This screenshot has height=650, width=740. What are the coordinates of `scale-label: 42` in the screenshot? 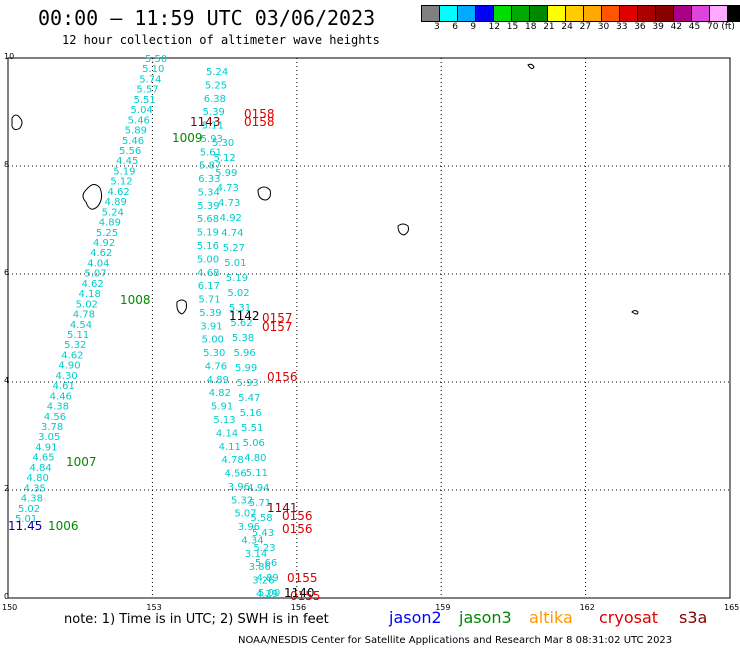 It's located at (676, 27).